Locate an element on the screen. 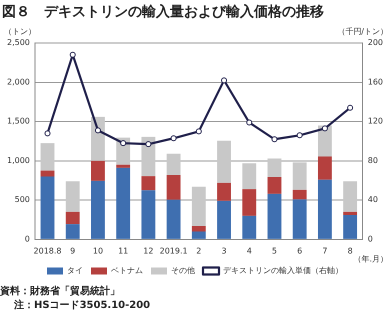  y-tick-label: 1,000 is located at coordinates (18, 160).